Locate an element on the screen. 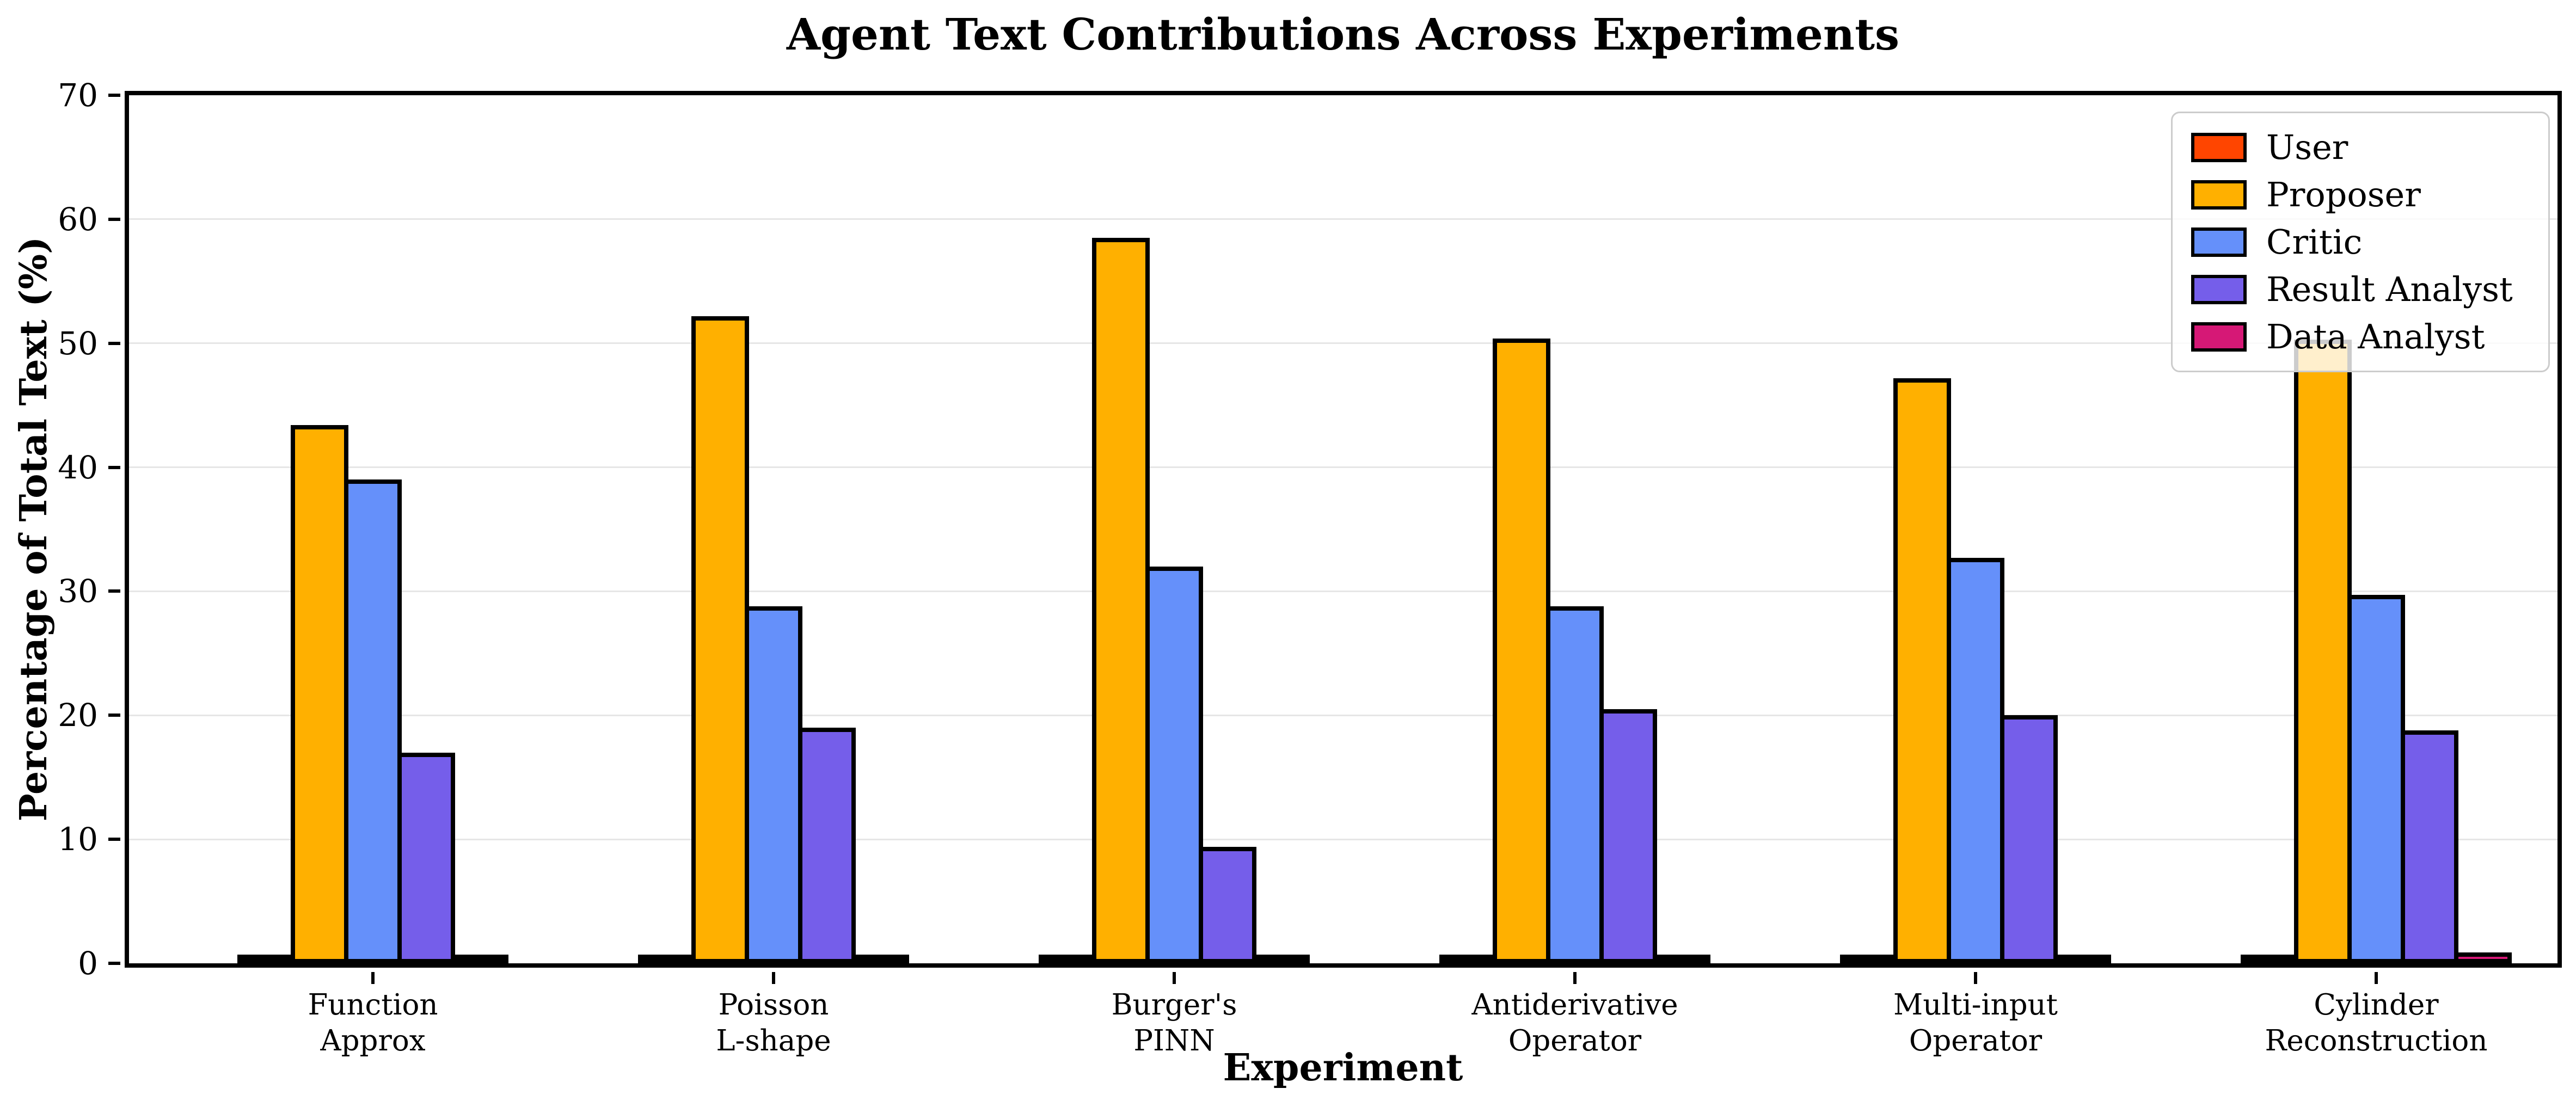  bar-group-multi-input is located at coordinates (1975, 670).